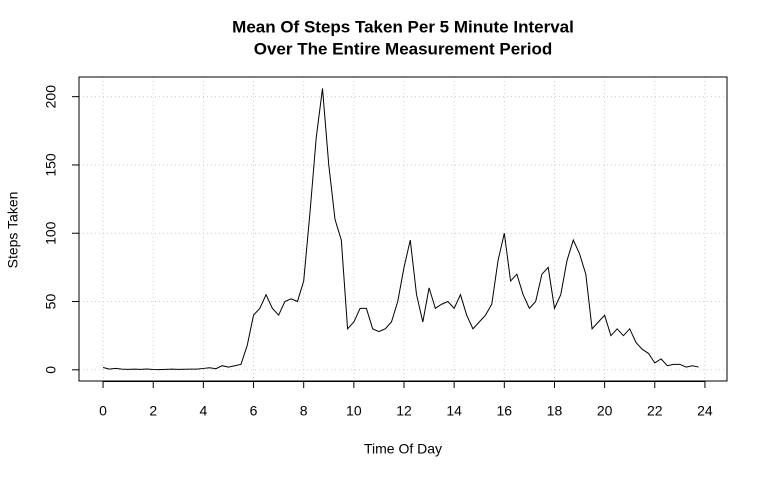 The width and height of the screenshot is (768, 485). I want to click on y-tick-label: 50, so click(51, 302).